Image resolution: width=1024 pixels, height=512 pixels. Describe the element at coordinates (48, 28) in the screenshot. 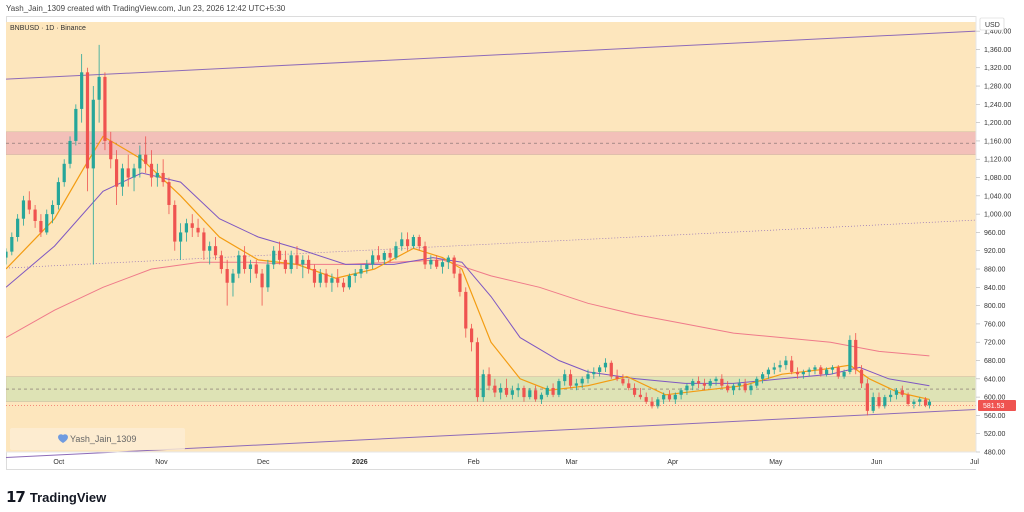

I see `symbol-label: BNBUSD · 1D · Binance` at that location.